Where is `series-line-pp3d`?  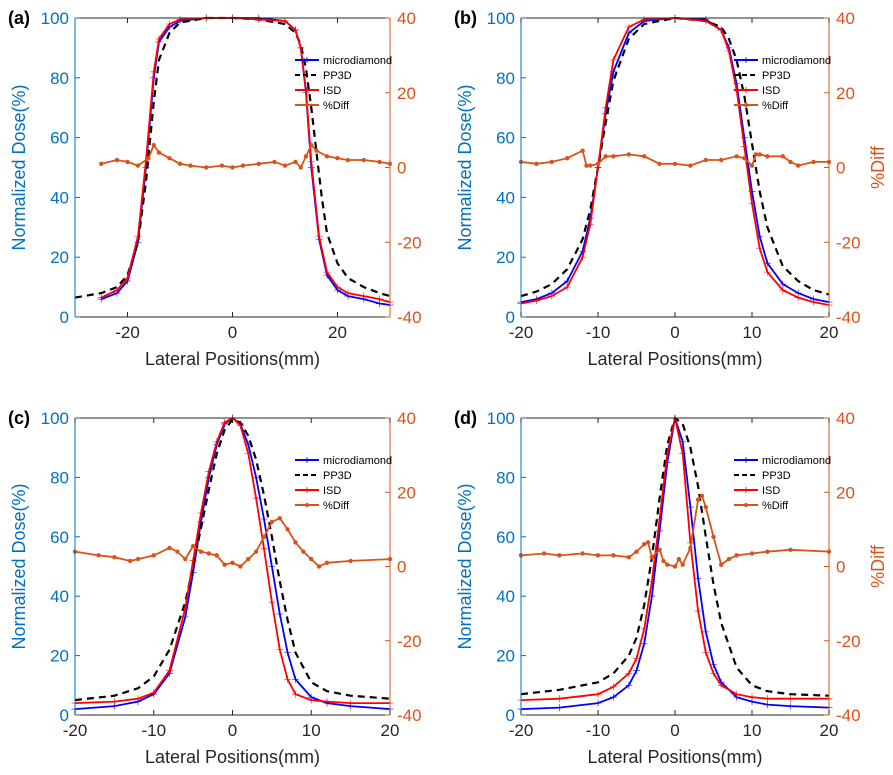 series-line-pp3d is located at coordinates (232, 157).